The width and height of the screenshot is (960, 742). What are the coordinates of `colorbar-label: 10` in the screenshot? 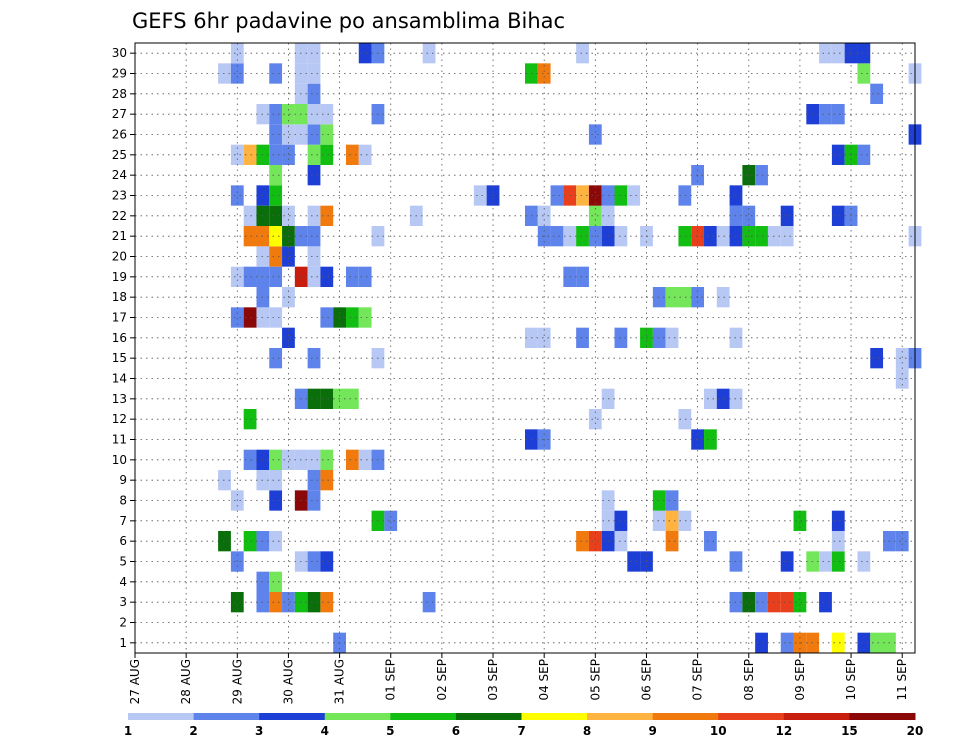 It's located at (718, 731).